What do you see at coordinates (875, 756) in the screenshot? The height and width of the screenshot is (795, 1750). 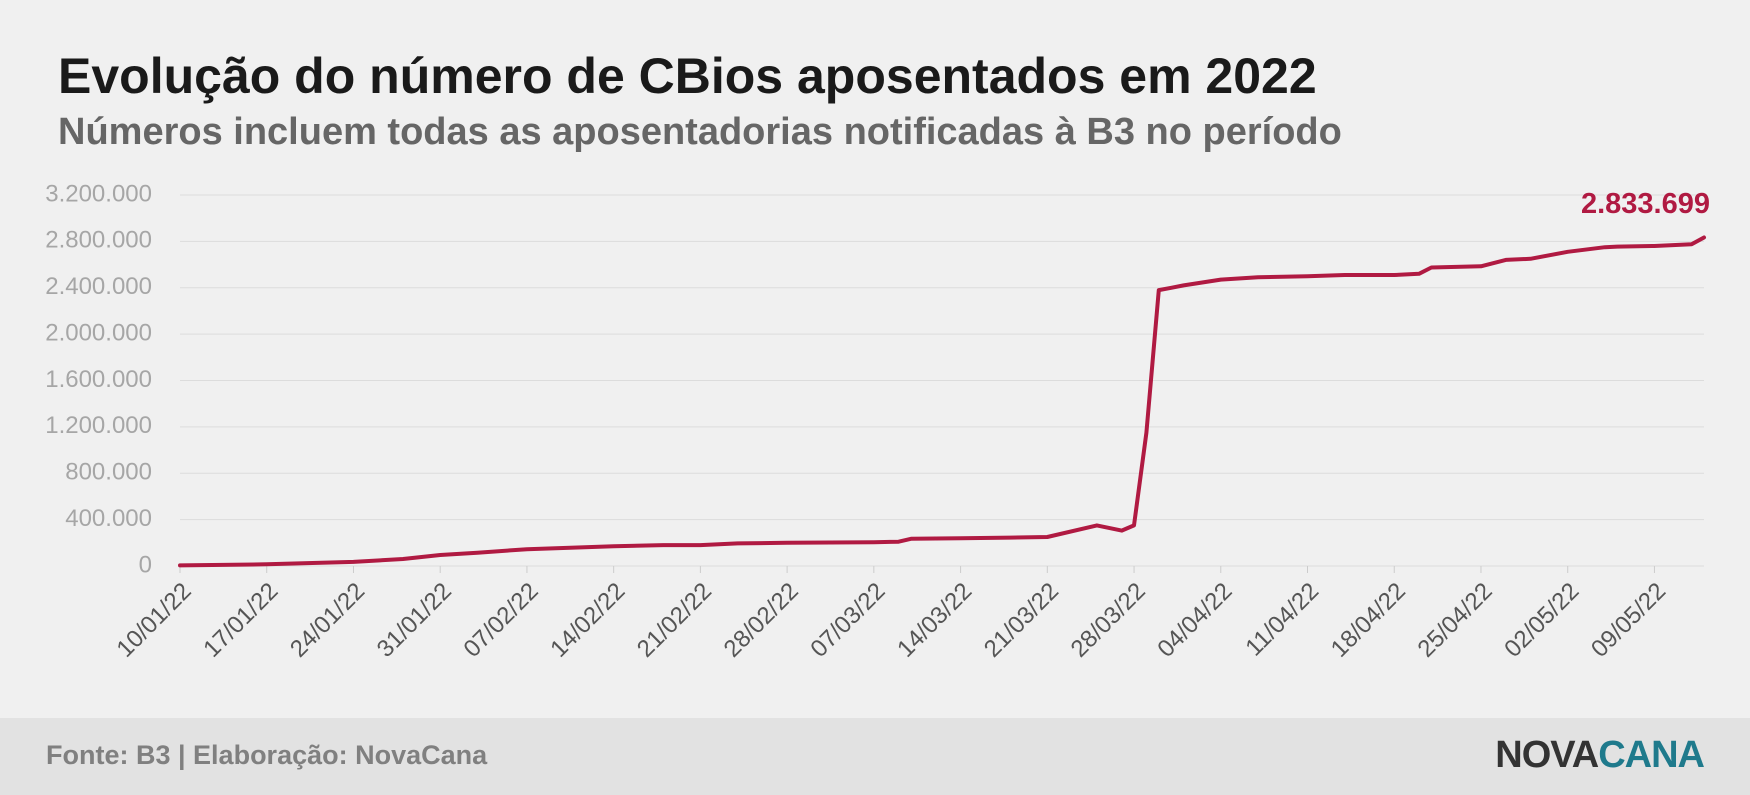 I see `footer-band` at bounding box center [875, 756].